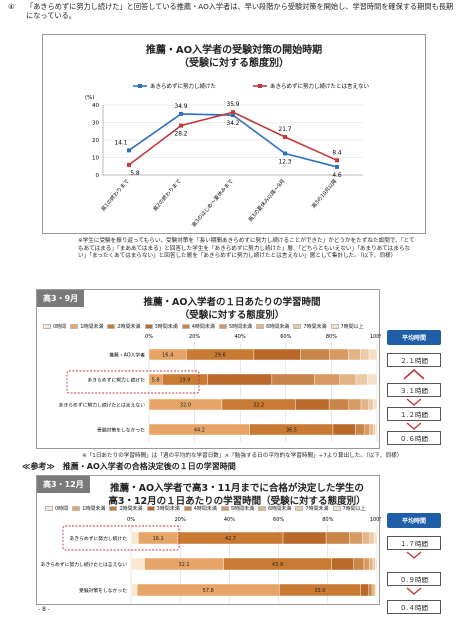 The height and width of the screenshot is (620, 465). I want to click on data-label: 8.4, so click(337, 153).